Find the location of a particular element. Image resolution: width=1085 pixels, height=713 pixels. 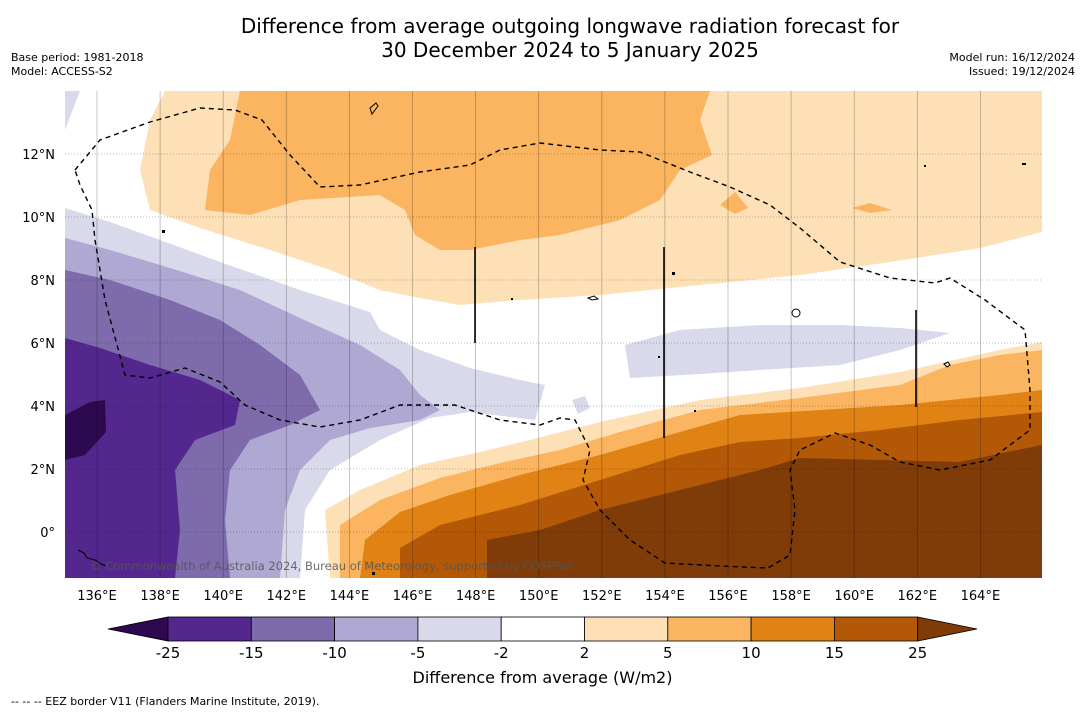

colorbar-tick-label: 5 is located at coordinates (668, 653).